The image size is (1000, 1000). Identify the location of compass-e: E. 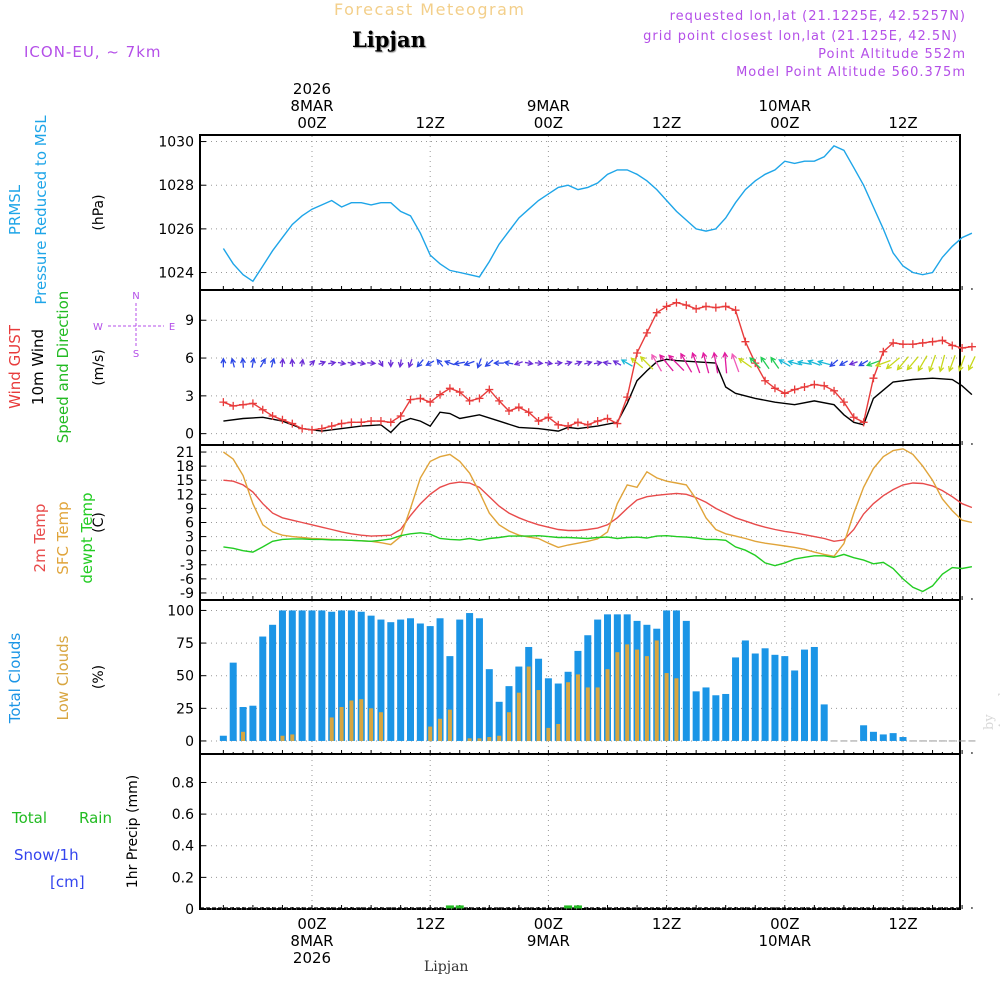
(172, 327).